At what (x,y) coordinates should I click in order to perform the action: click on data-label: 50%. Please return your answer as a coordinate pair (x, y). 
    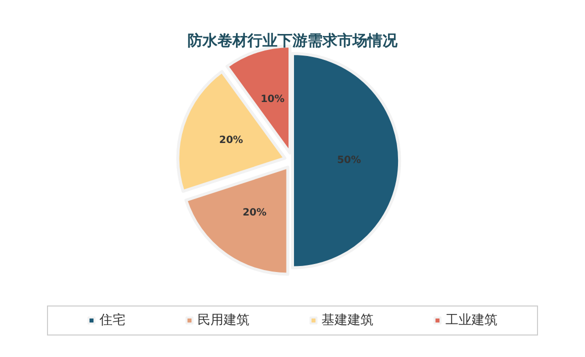
    Looking at the image, I should click on (349, 160).